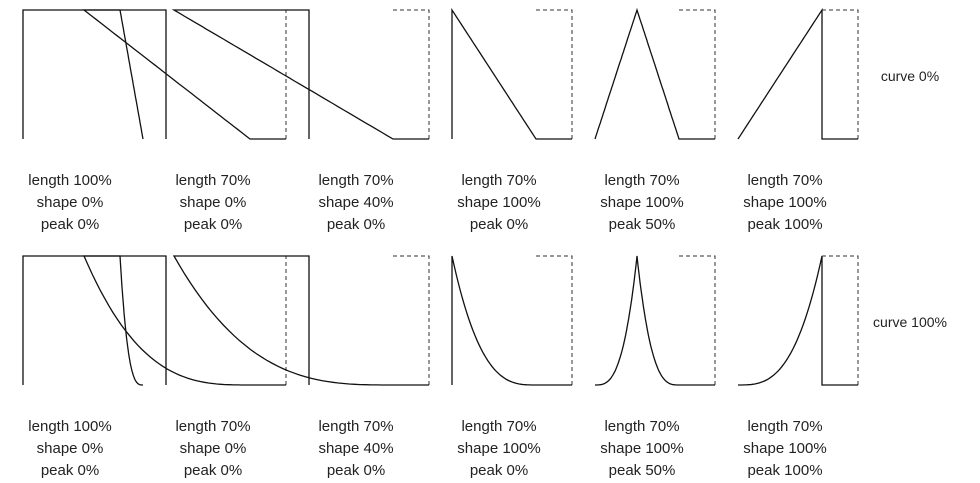 This screenshot has height=483, width=980. I want to click on row-label: curve 100%, so click(910, 322).